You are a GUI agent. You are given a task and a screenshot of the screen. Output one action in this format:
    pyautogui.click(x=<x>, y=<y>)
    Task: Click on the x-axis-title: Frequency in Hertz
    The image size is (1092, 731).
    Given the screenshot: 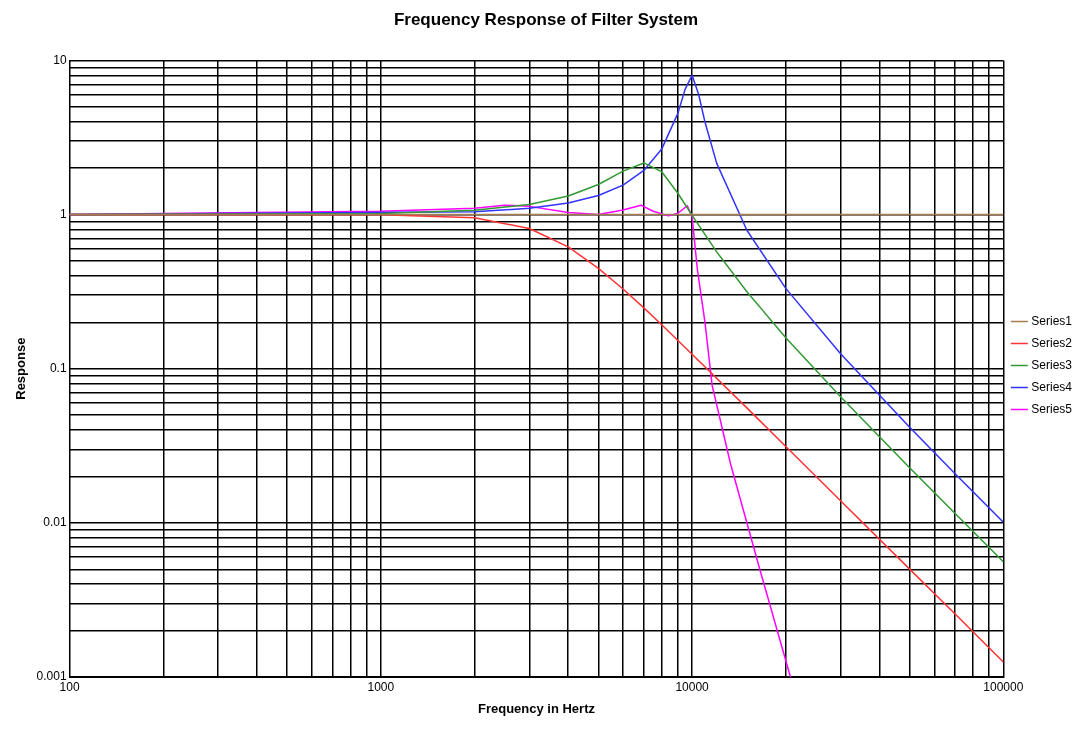 What is the action you would take?
    pyautogui.click(x=536, y=708)
    